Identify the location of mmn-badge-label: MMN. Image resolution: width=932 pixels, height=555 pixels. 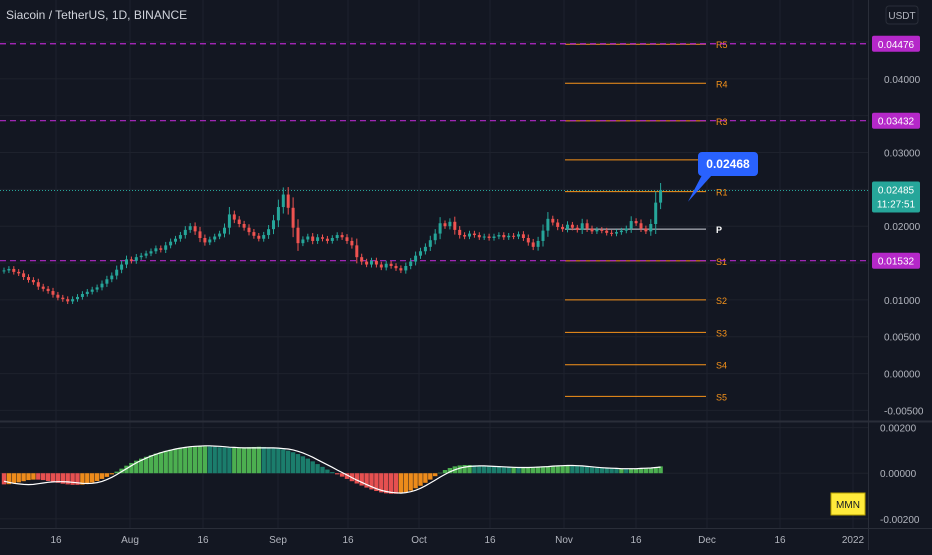
(848, 505).